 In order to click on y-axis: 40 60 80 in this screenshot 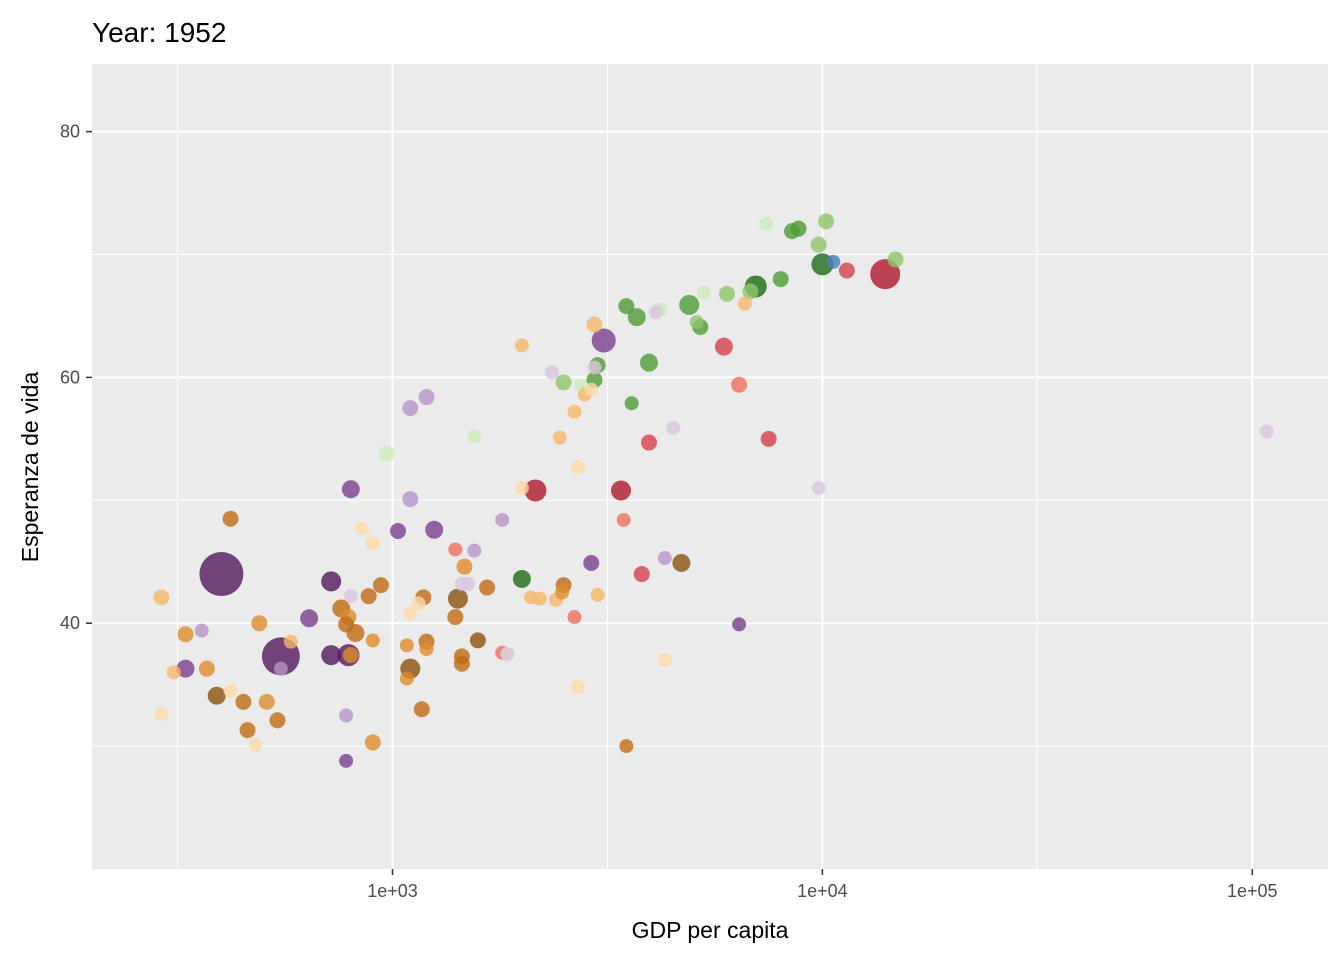, I will do `click(76, 377)`.